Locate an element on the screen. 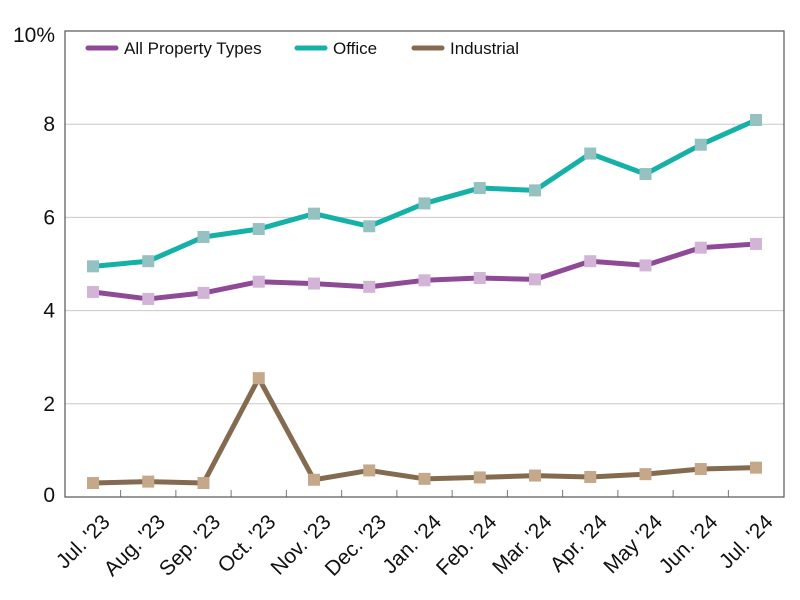 The height and width of the screenshot is (600, 800). y-tick-label: 6 is located at coordinates (49, 217).